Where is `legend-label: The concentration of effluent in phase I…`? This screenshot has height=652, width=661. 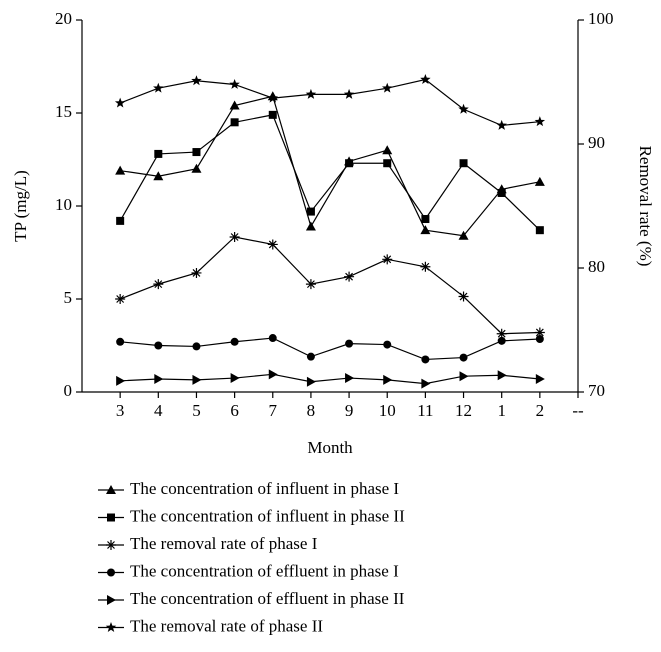
legend-label: The concentration of effluent in phase I… is located at coordinates (267, 598).